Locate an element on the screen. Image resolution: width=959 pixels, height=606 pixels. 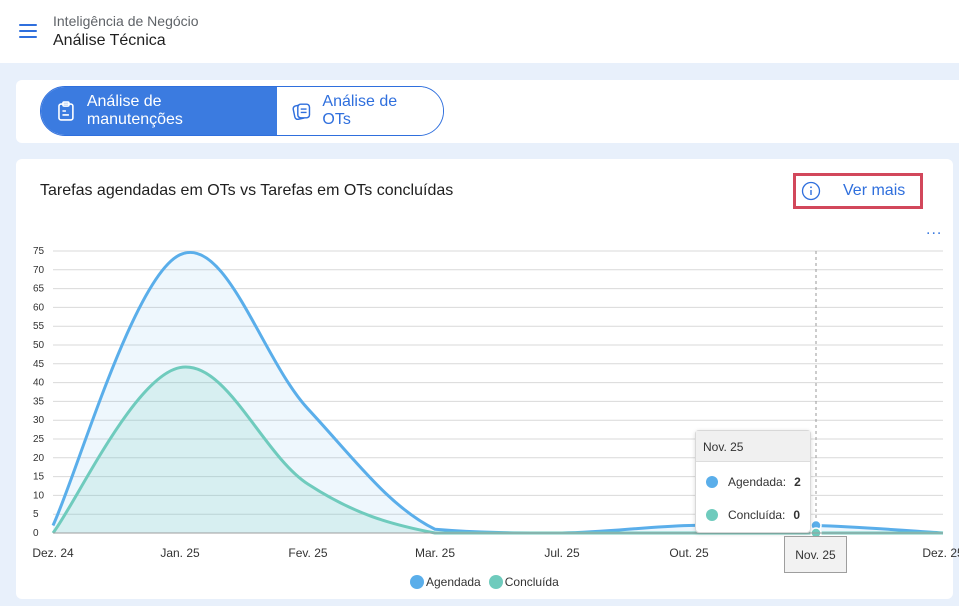
tab-group: Análise de manutenções Análise de OTs is located at coordinates (242, 111).